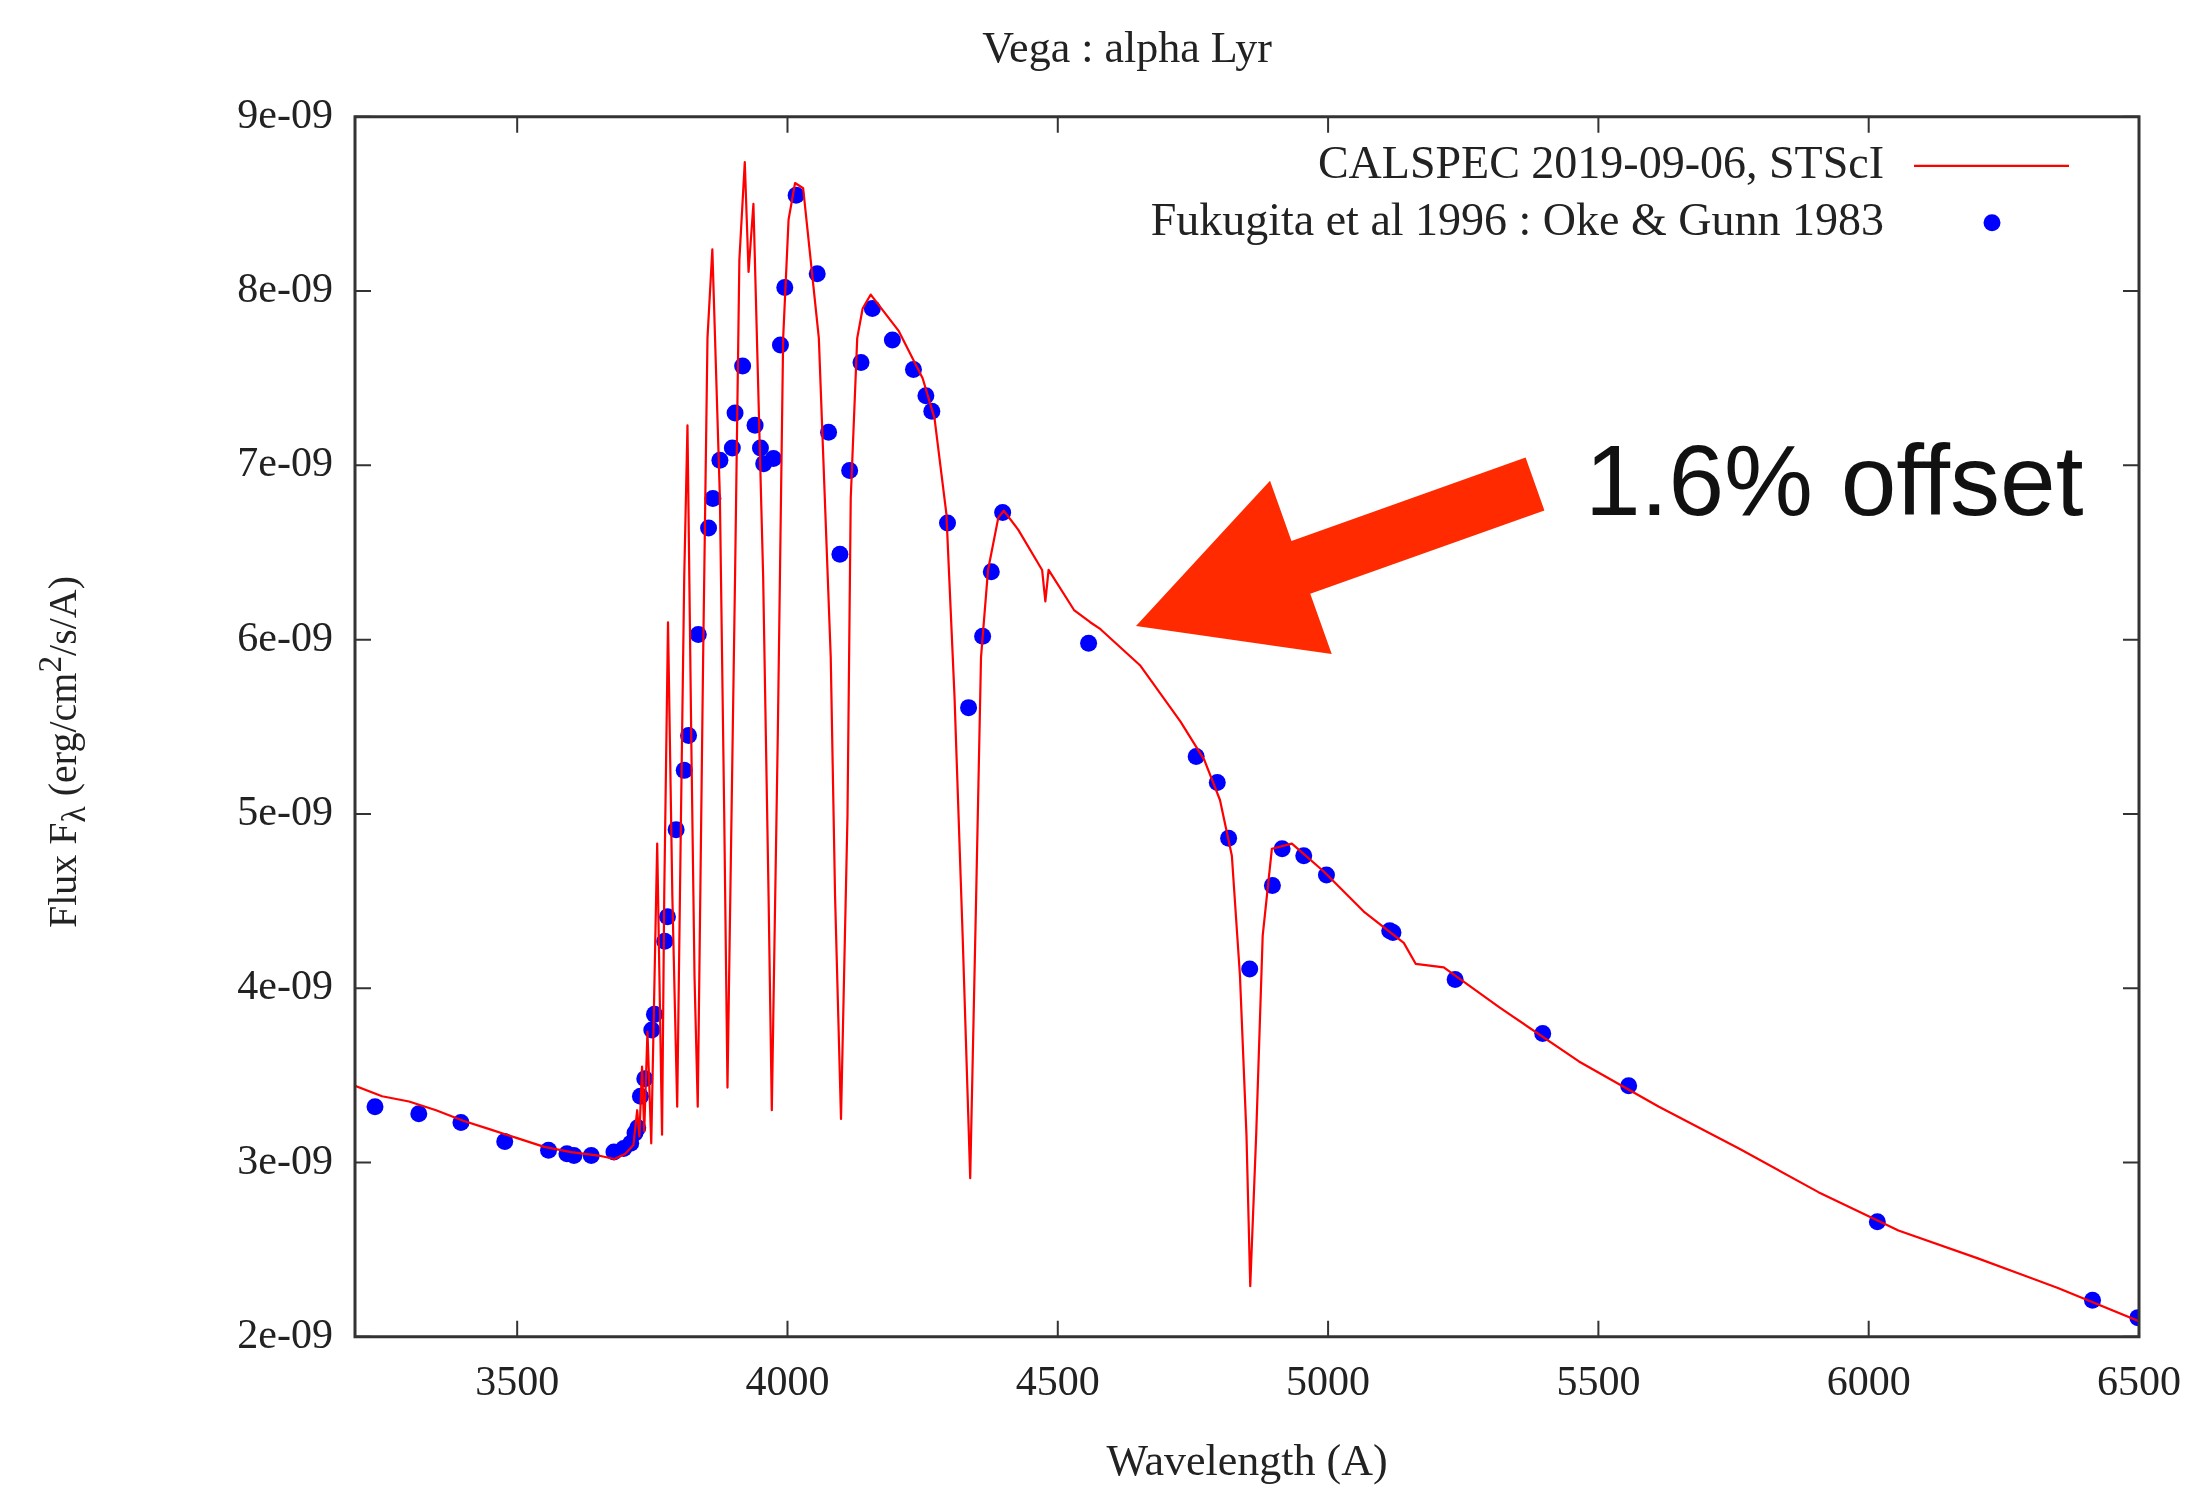 The width and height of the screenshot is (2209, 1504). I want to click on x-tick-label: 4000, so click(787, 1381).